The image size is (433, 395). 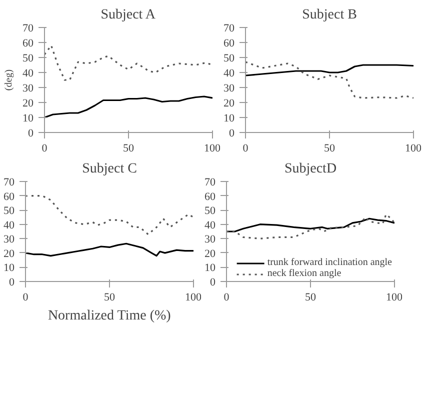 What do you see at coordinates (109, 169) in the screenshot?
I see `chart-title: Subject C` at bounding box center [109, 169].